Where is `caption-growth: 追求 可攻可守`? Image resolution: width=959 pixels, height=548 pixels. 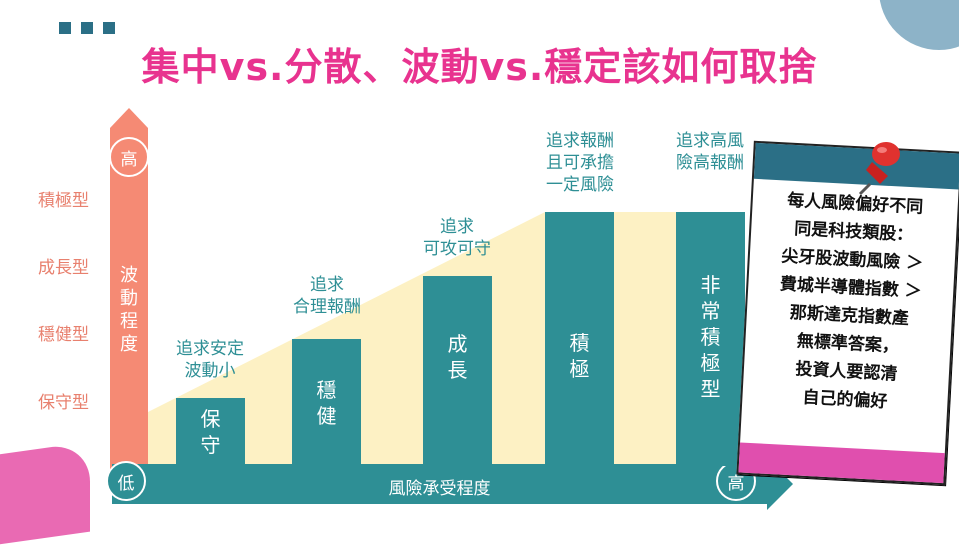
caption-growth: 追求 可攻可守 is located at coordinates (457, 238).